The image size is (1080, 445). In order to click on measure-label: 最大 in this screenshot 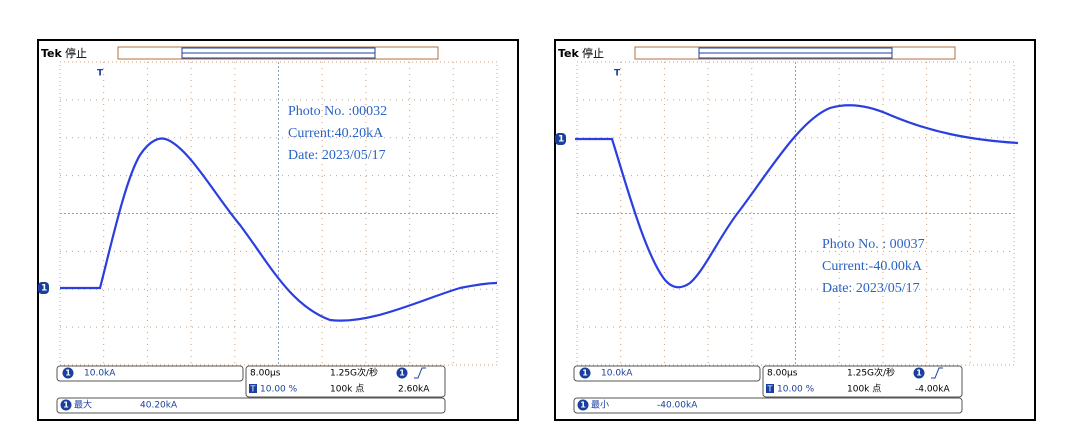, I will do `click(83, 405)`.